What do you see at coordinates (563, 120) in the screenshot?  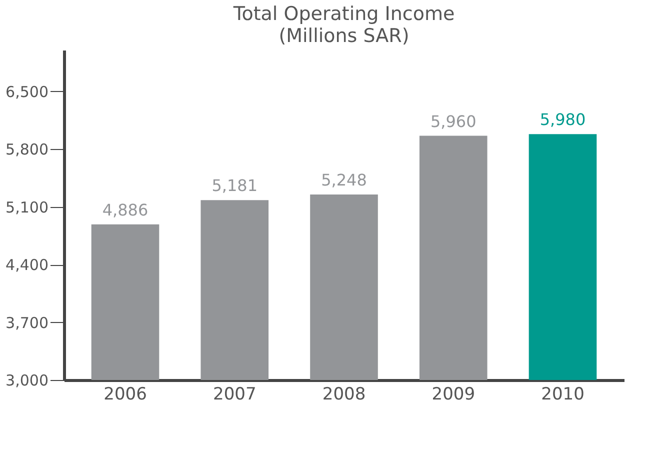 I see `data-label: 5,980` at bounding box center [563, 120].